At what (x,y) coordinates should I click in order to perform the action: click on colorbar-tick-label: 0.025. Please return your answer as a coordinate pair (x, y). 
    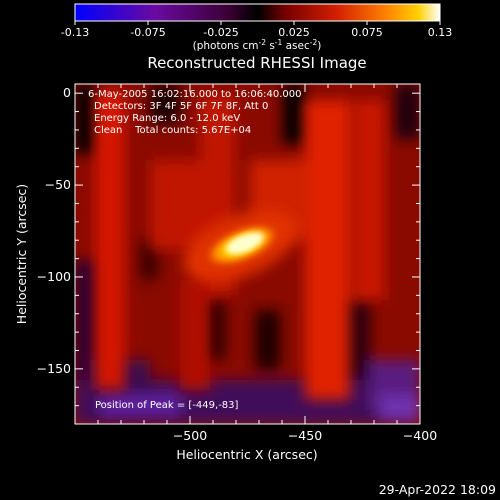
    Looking at the image, I should click on (294, 32).